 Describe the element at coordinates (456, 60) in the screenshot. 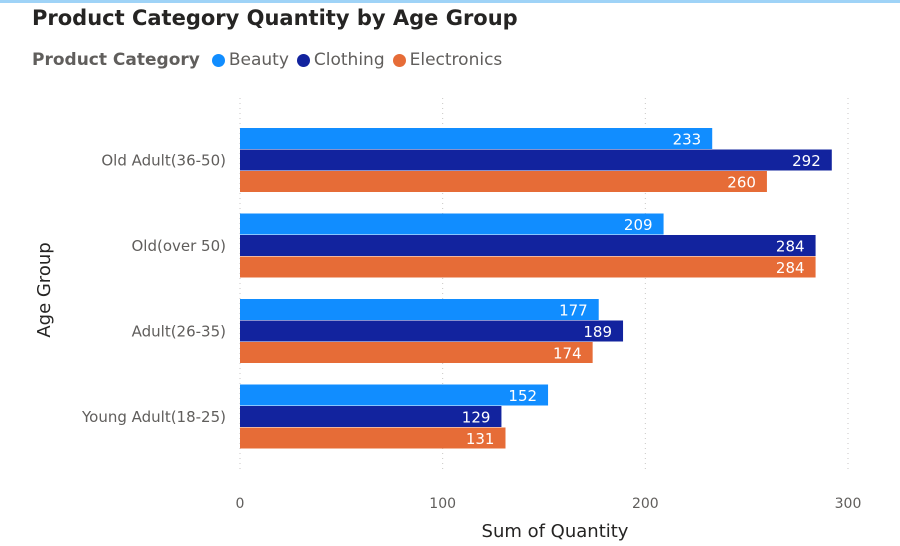

I see `legend-label-electronics: Electronics` at that location.